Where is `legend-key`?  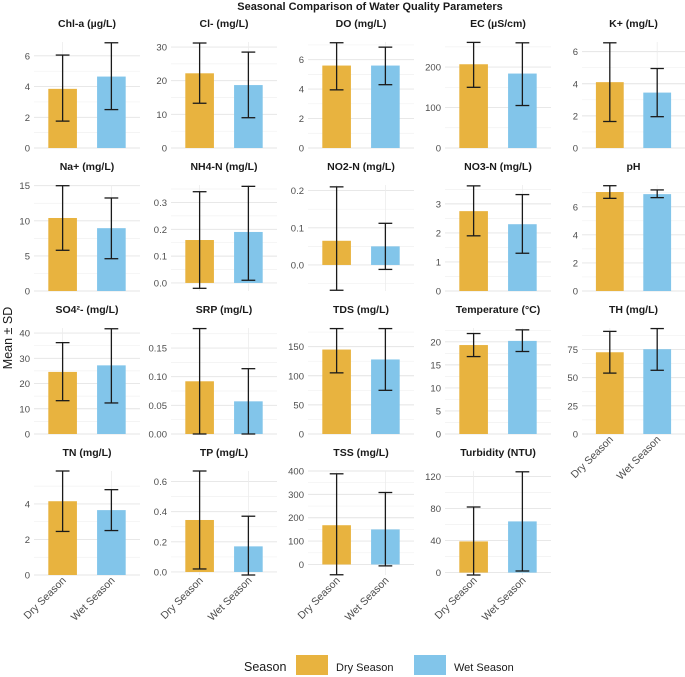
legend-key is located at coordinates (312, 665).